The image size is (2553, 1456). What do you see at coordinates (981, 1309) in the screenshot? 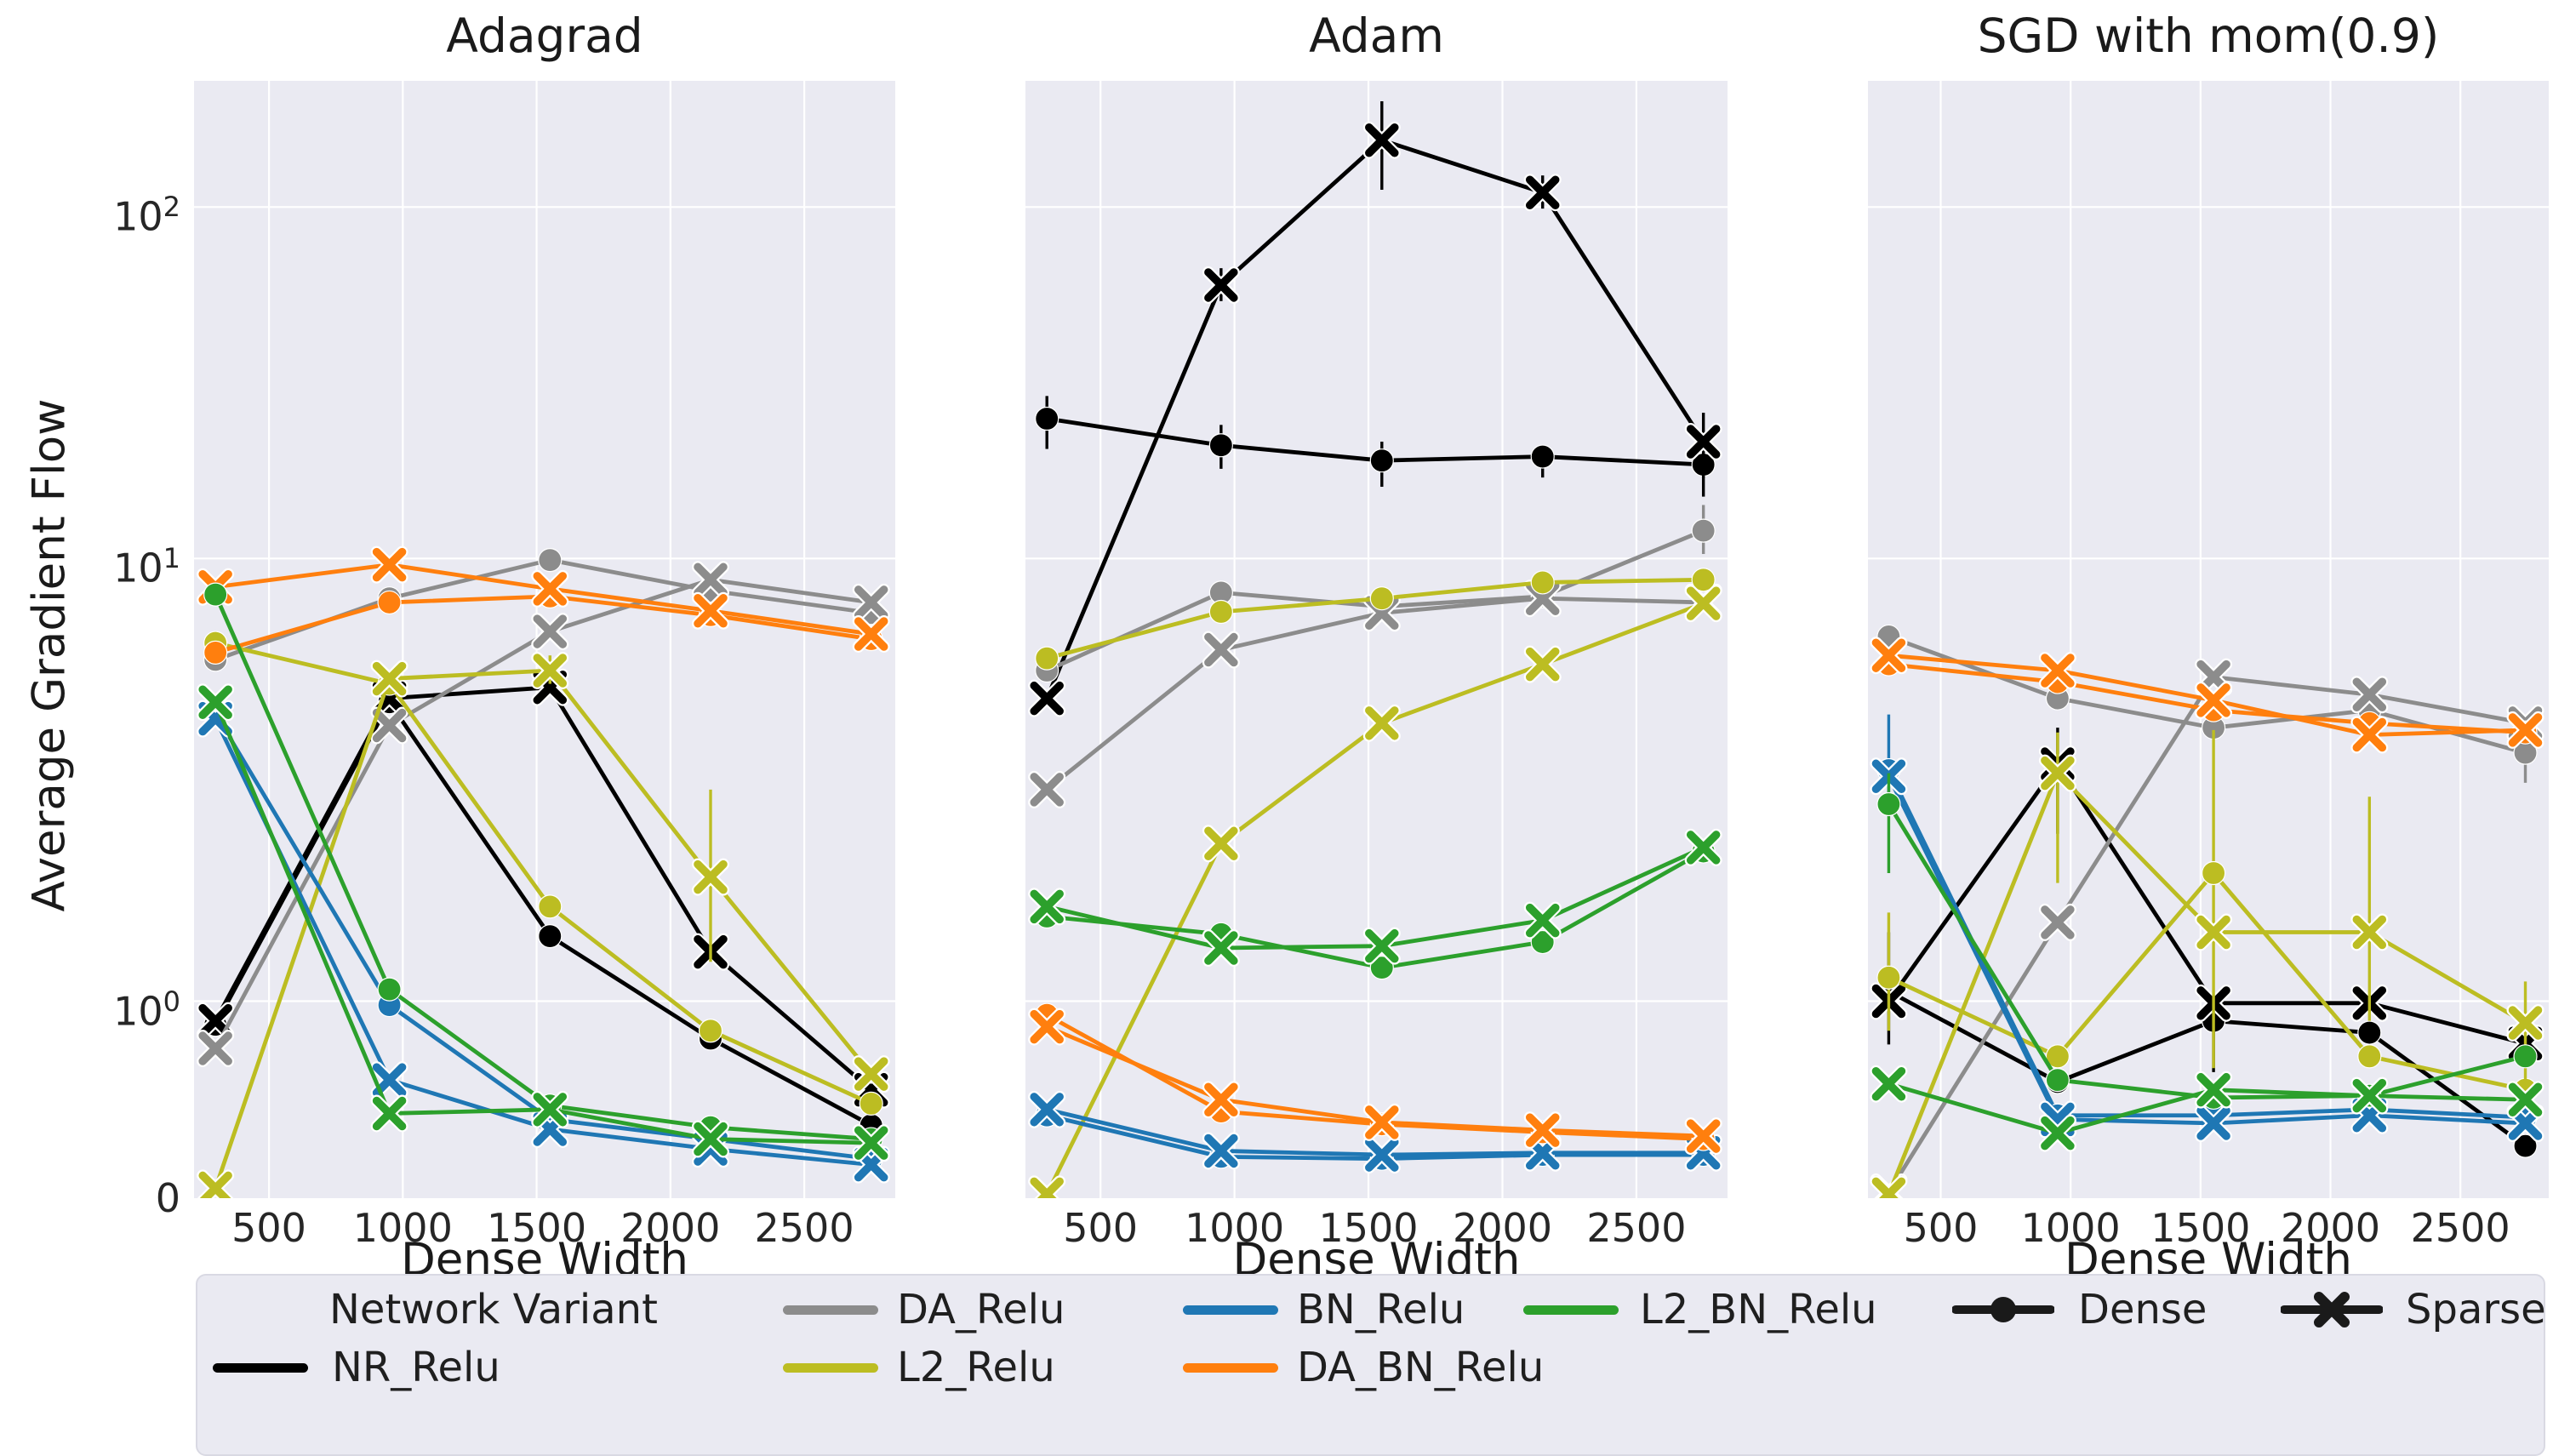
I see `legend-label-da-relu: DA_Relu` at bounding box center [981, 1309].